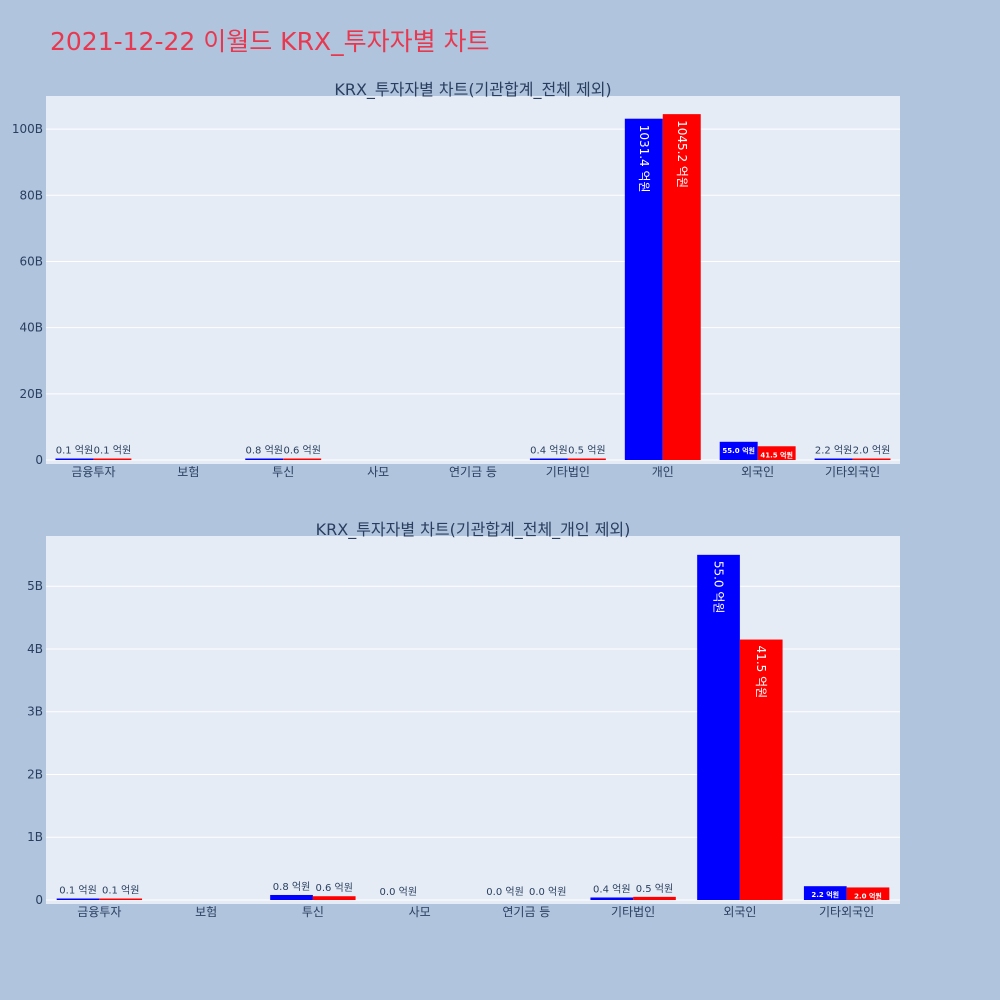  I want to click on y-tick-label: 100B, so click(27, 129).